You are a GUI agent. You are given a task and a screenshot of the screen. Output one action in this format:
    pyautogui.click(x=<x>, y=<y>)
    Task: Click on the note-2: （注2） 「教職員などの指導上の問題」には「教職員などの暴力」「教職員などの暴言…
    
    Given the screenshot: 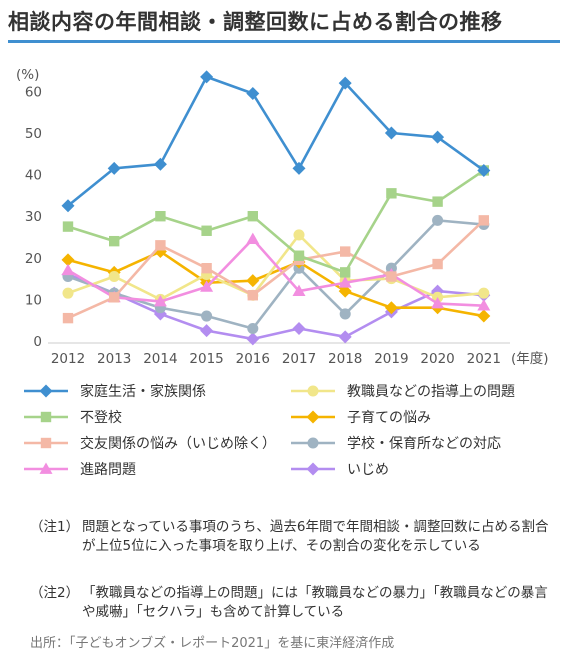 What is the action you would take?
    pyautogui.click(x=290, y=603)
    